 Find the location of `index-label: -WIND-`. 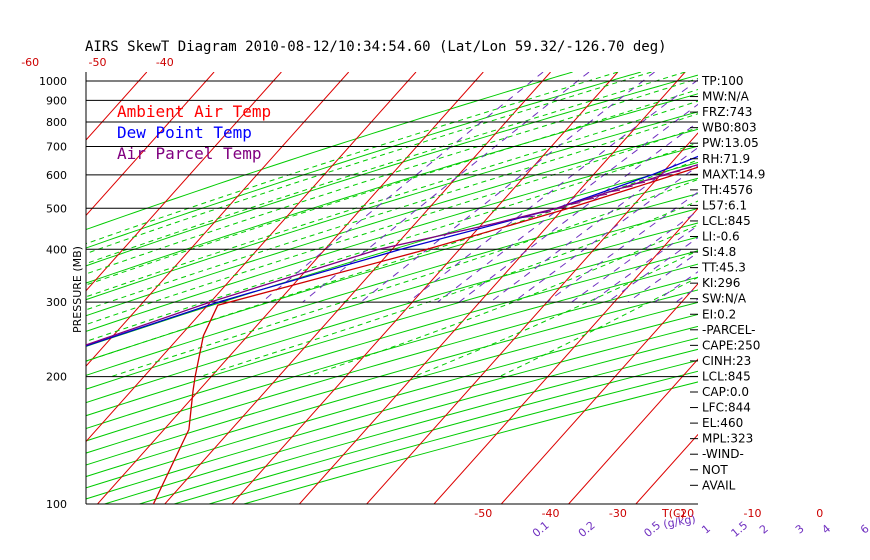

index-label: -WIND- is located at coordinates (723, 454).